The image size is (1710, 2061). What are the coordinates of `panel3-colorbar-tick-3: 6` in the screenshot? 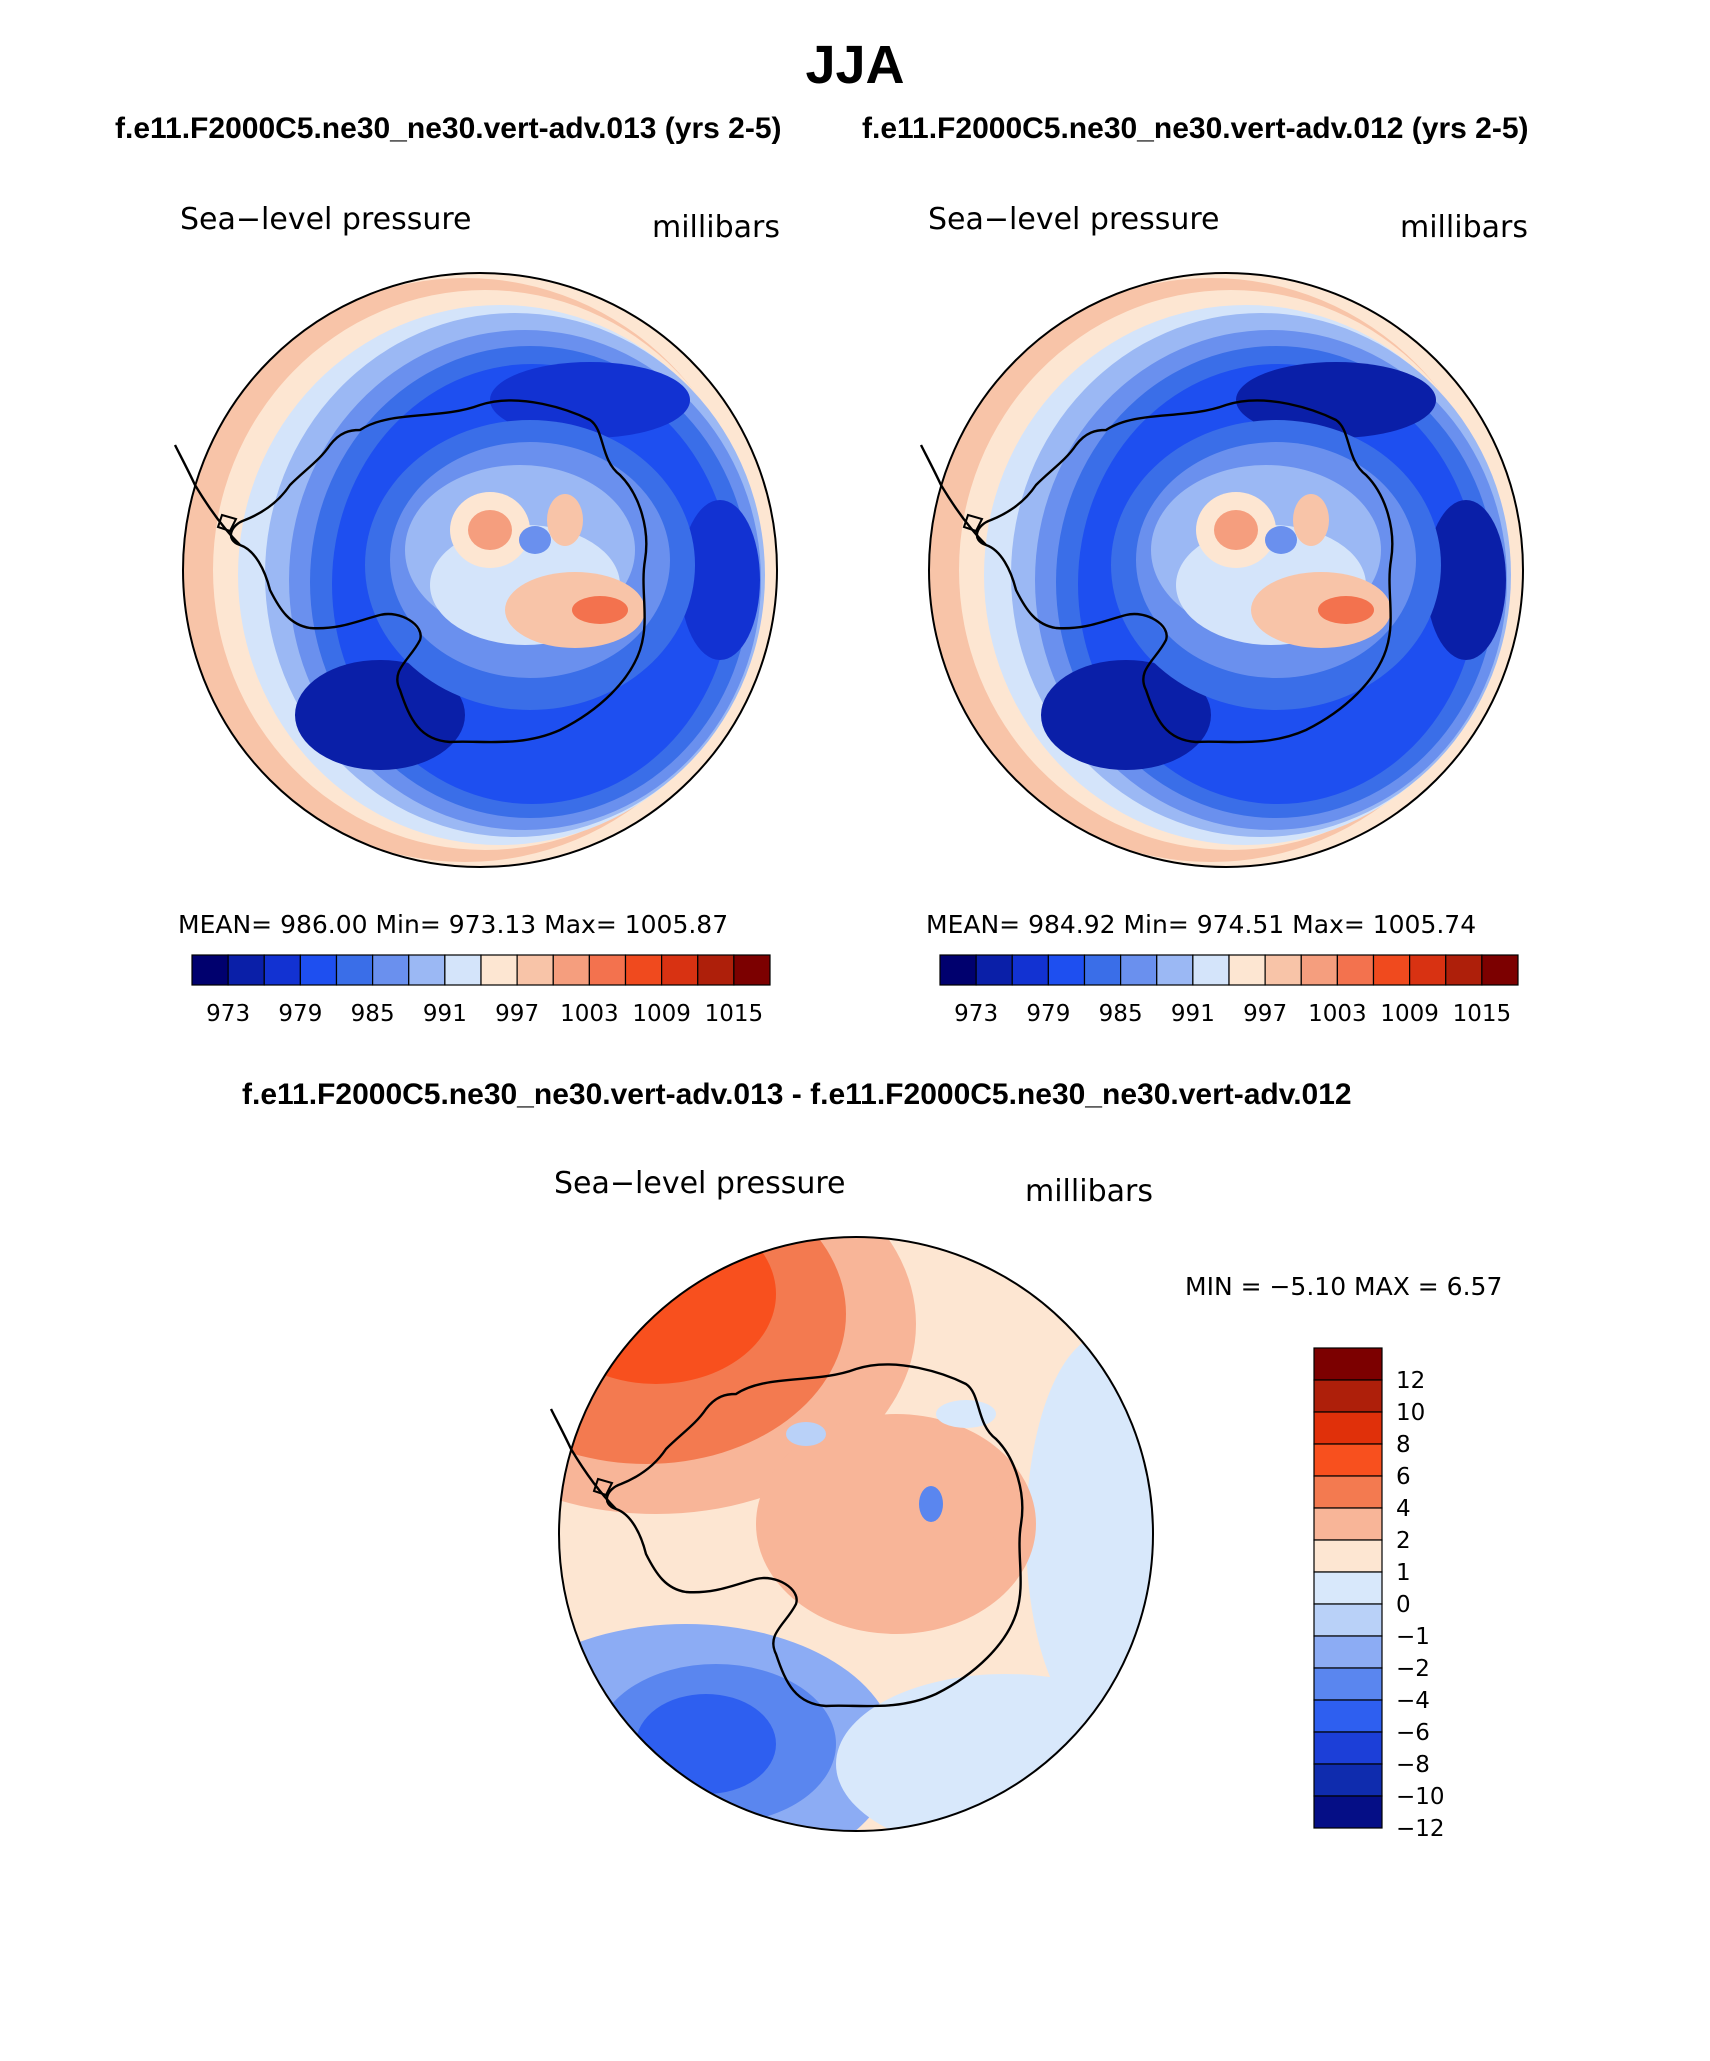 It's located at (1403, 1477).